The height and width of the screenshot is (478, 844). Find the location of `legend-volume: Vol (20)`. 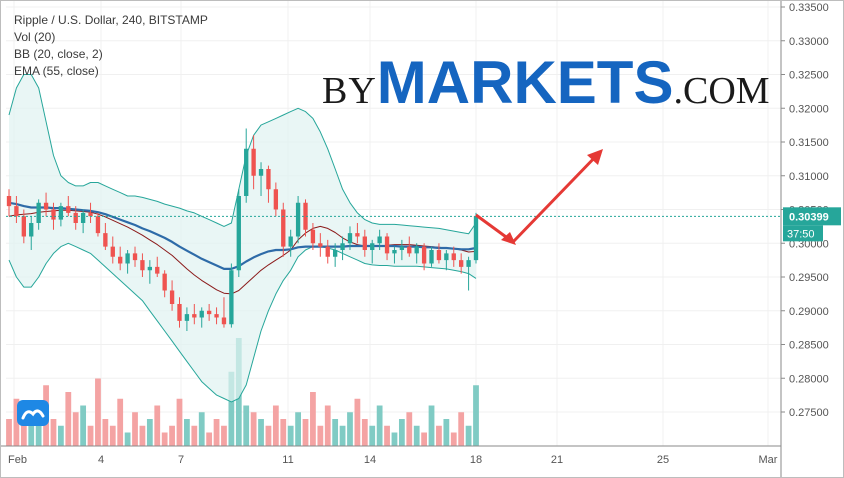

legend-volume: Vol (20) is located at coordinates (35, 37).